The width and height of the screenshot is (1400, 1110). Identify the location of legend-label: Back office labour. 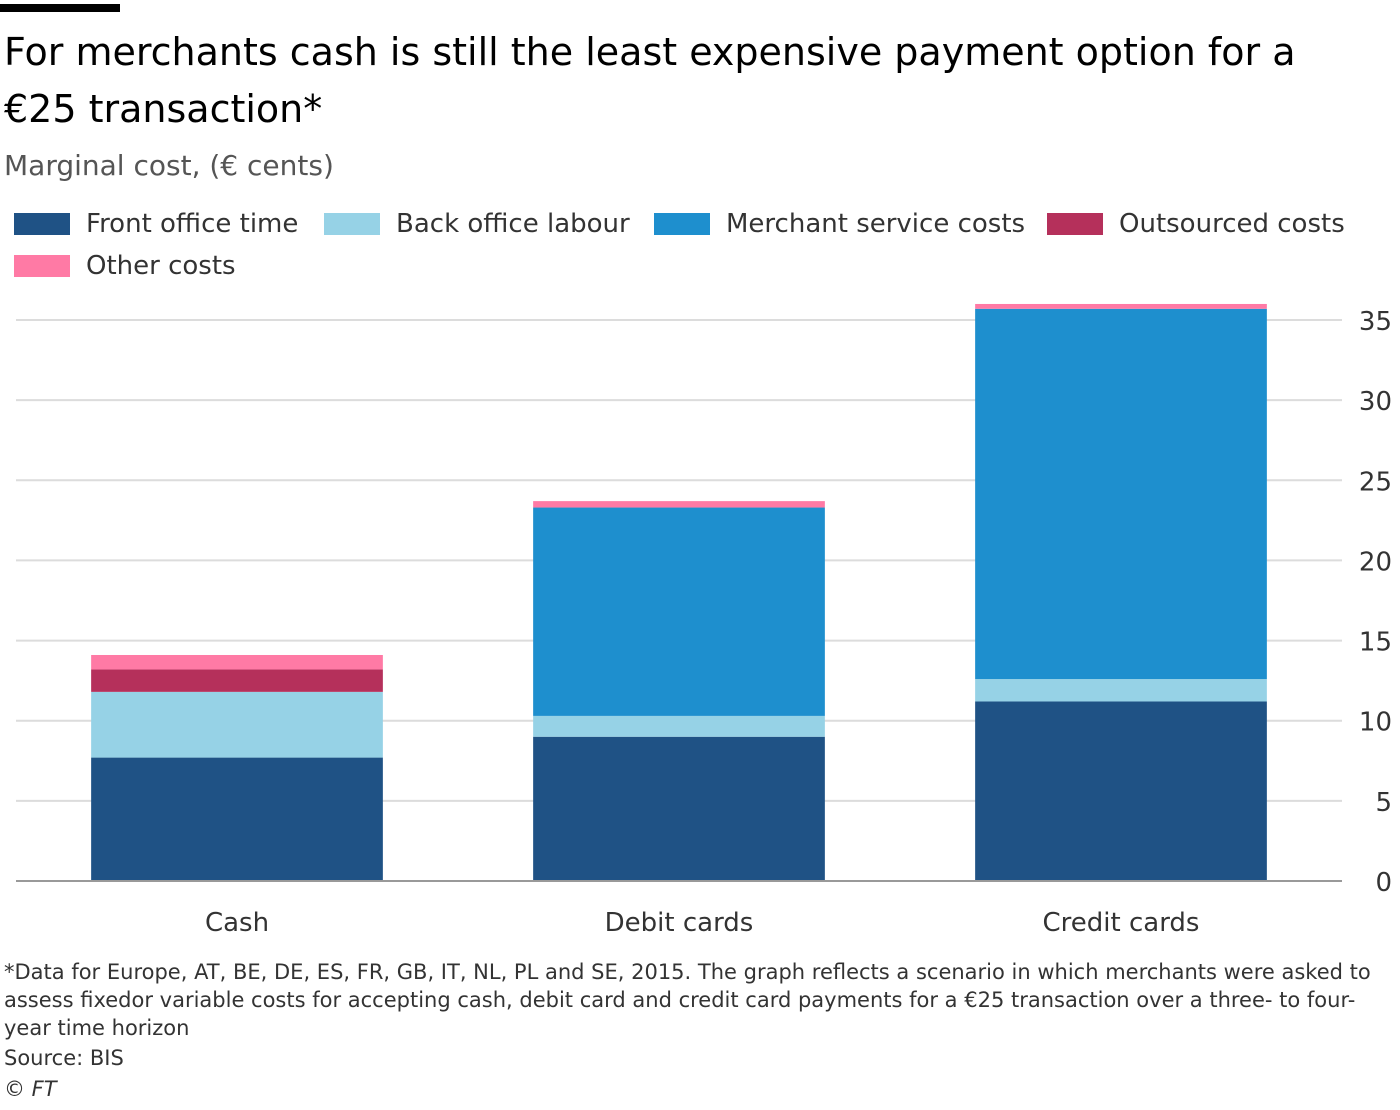
(513, 224).